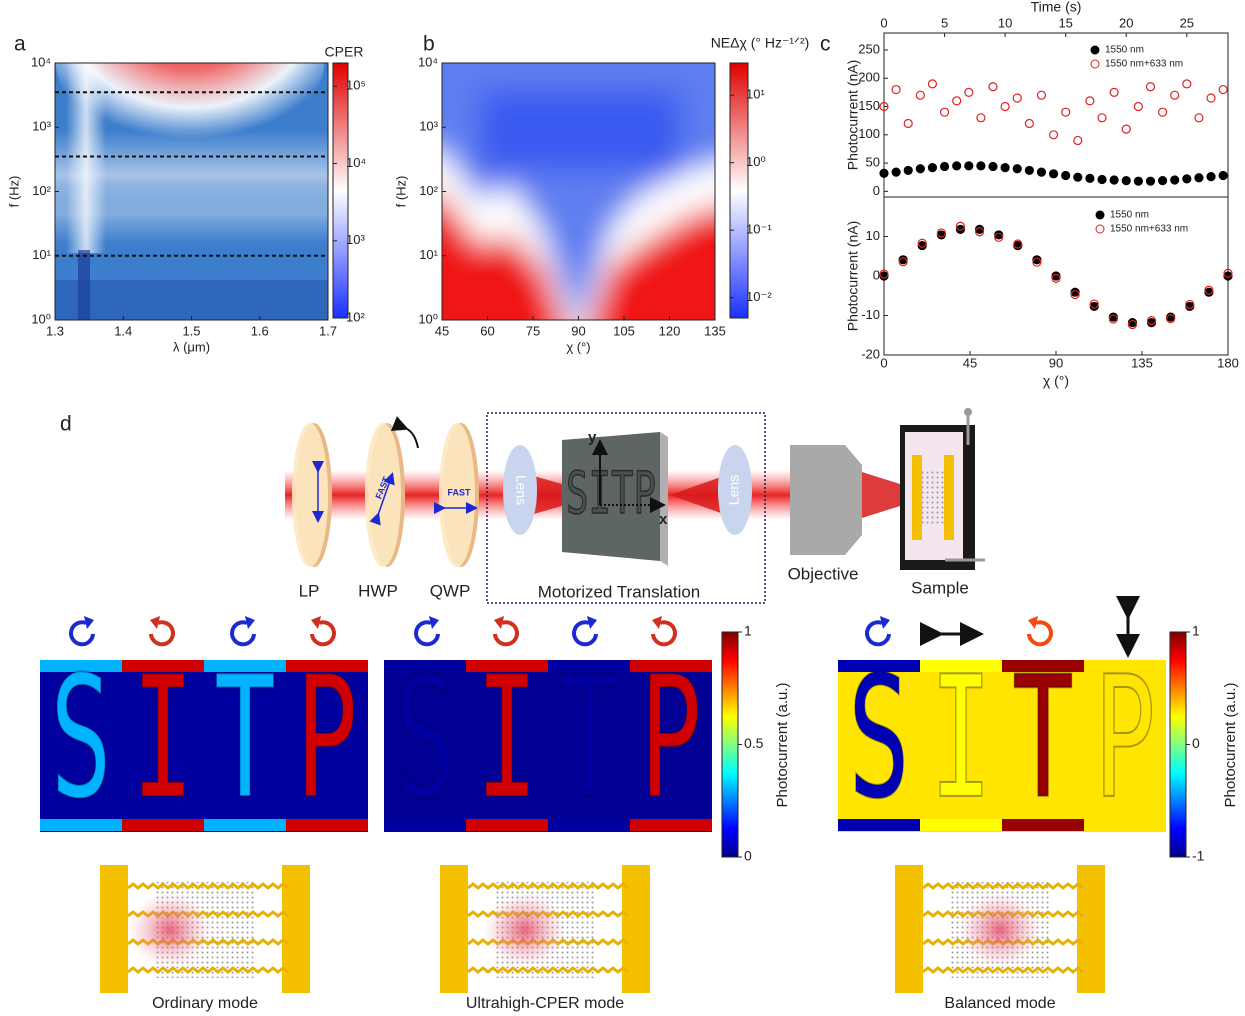 The image size is (1245, 1016). I want to click on panel-label: c, so click(825, 44).